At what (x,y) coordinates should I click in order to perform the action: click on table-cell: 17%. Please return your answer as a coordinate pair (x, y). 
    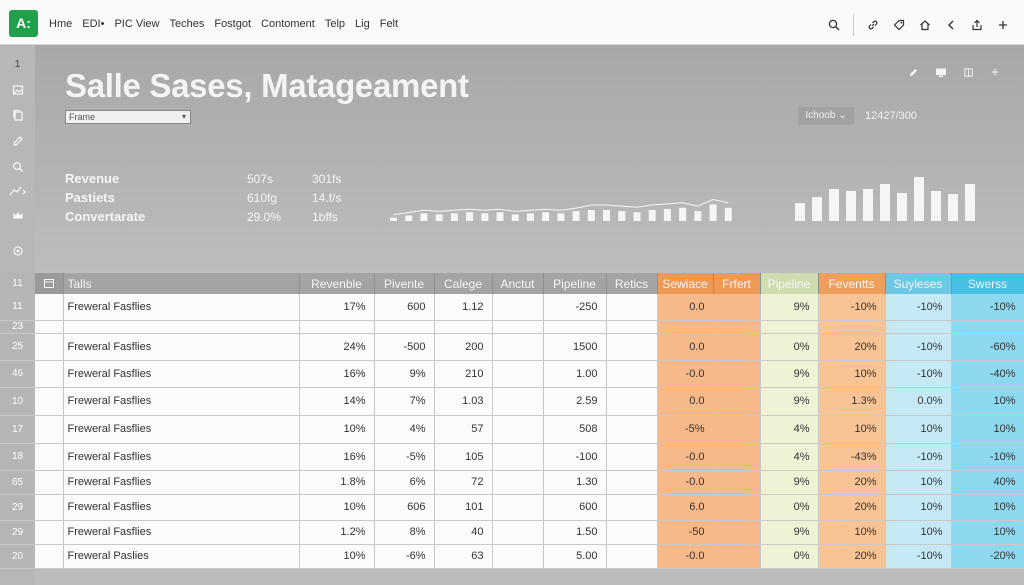
    Looking at the image, I should click on (337, 307).